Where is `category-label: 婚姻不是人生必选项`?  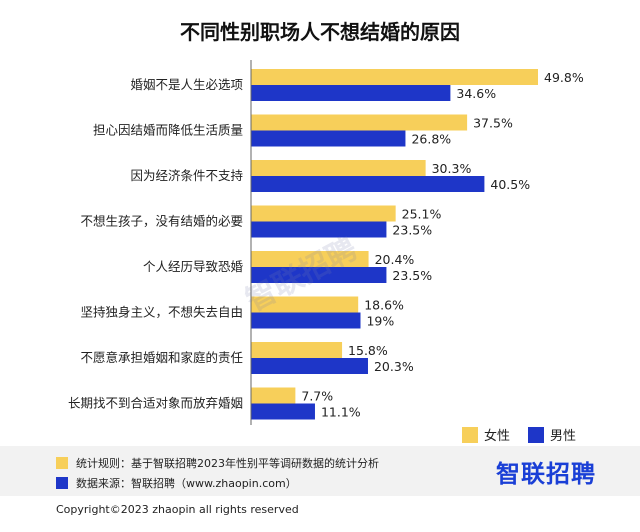
category-label: 婚姻不是人生必选项 is located at coordinates (186, 84).